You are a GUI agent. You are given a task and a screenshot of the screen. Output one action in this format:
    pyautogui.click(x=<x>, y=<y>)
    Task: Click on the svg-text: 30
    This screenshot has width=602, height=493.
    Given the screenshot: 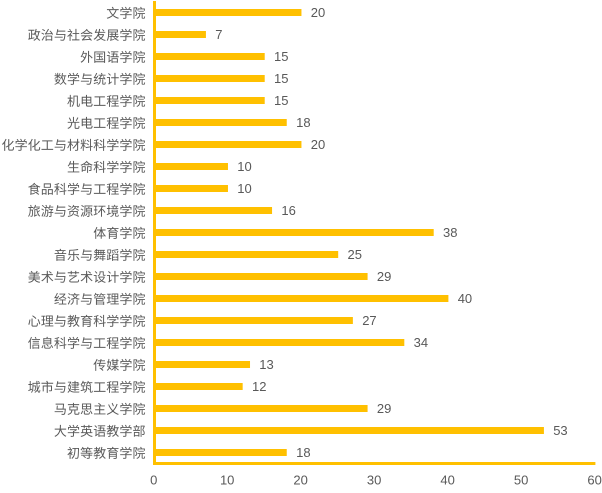 What is the action you would take?
    pyautogui.click(x=374, y=480)
    